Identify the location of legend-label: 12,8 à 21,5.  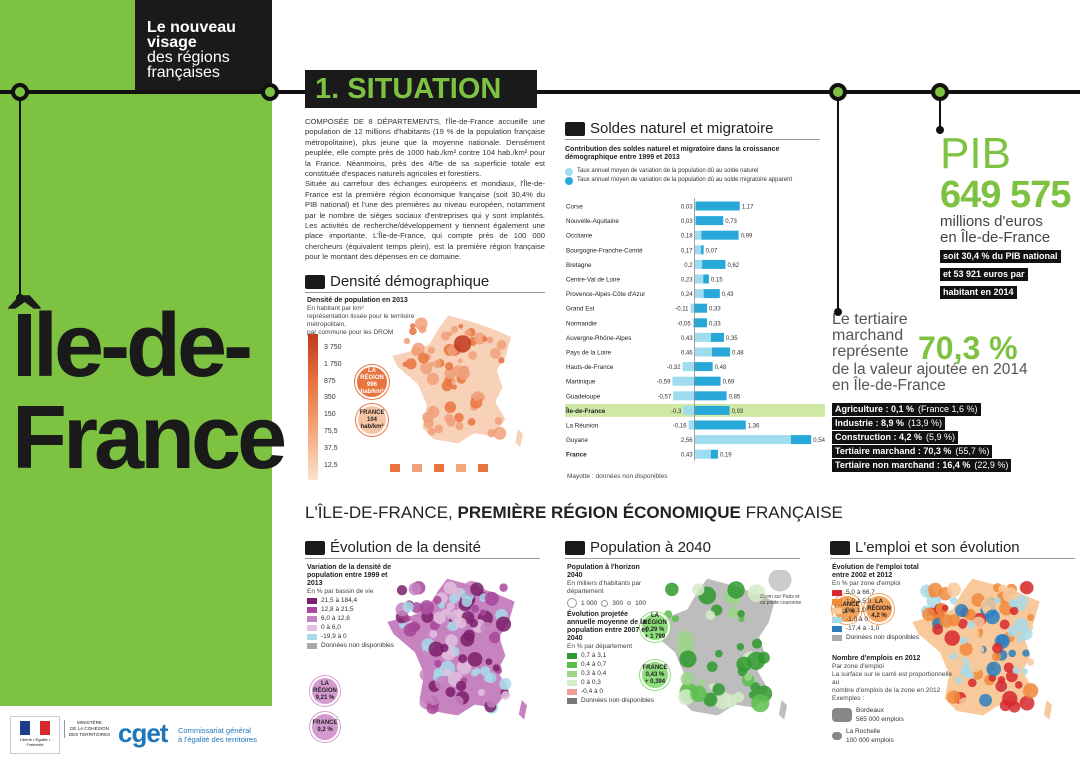
(337, 609).